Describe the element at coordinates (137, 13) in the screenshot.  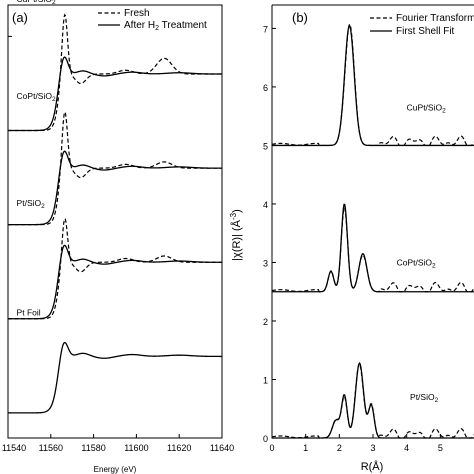
I see `legend-fresh-label: Fresh` at that location.